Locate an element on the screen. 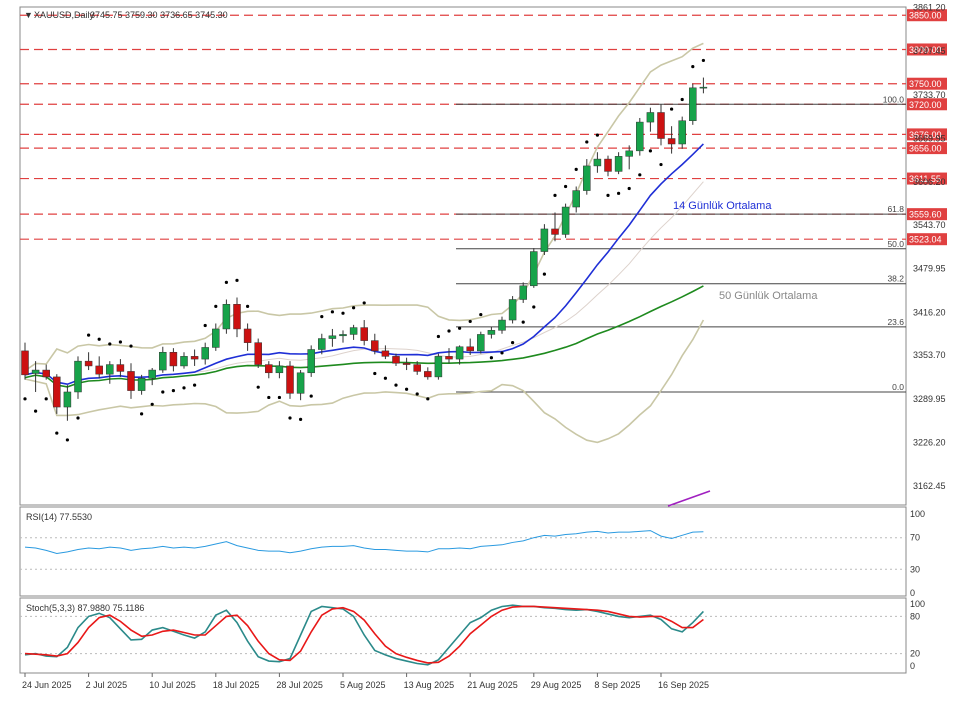 This screenshot has height=720, width=960. collapse-triangle-icon: ▼ is located at coordinates (28, 15).